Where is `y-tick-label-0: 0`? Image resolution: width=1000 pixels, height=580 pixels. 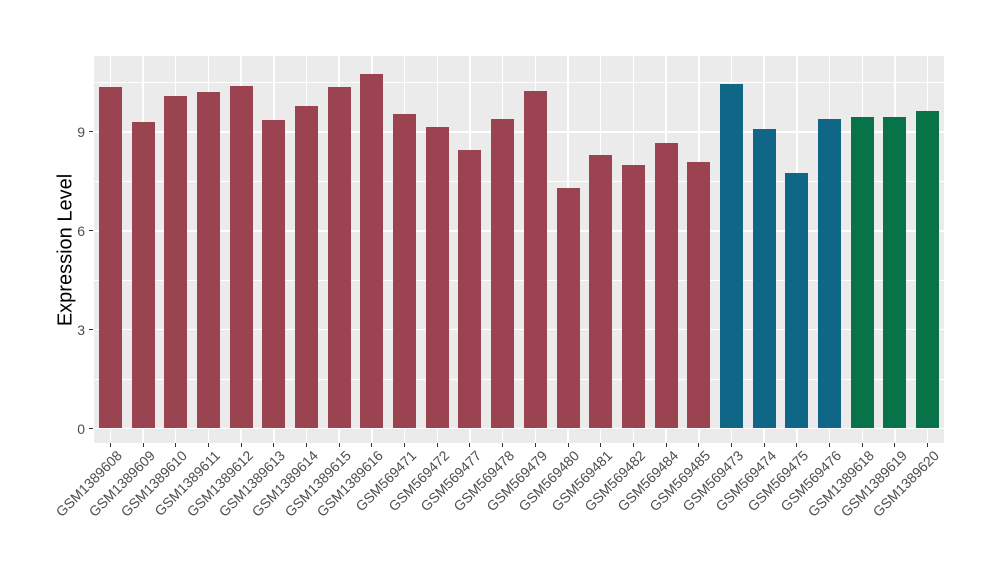 y-tick-label-0: 0 is located at coordinates (81, 428).